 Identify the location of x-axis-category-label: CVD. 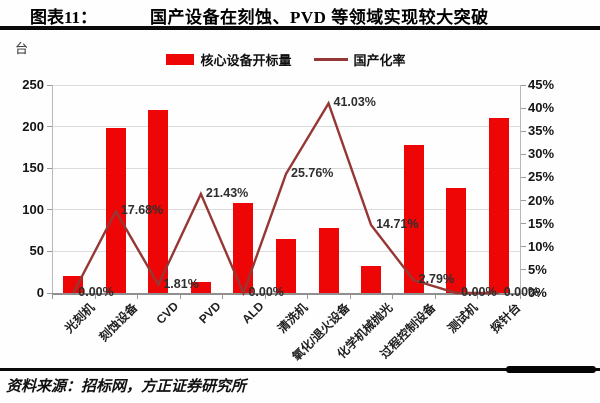
(167, 313).